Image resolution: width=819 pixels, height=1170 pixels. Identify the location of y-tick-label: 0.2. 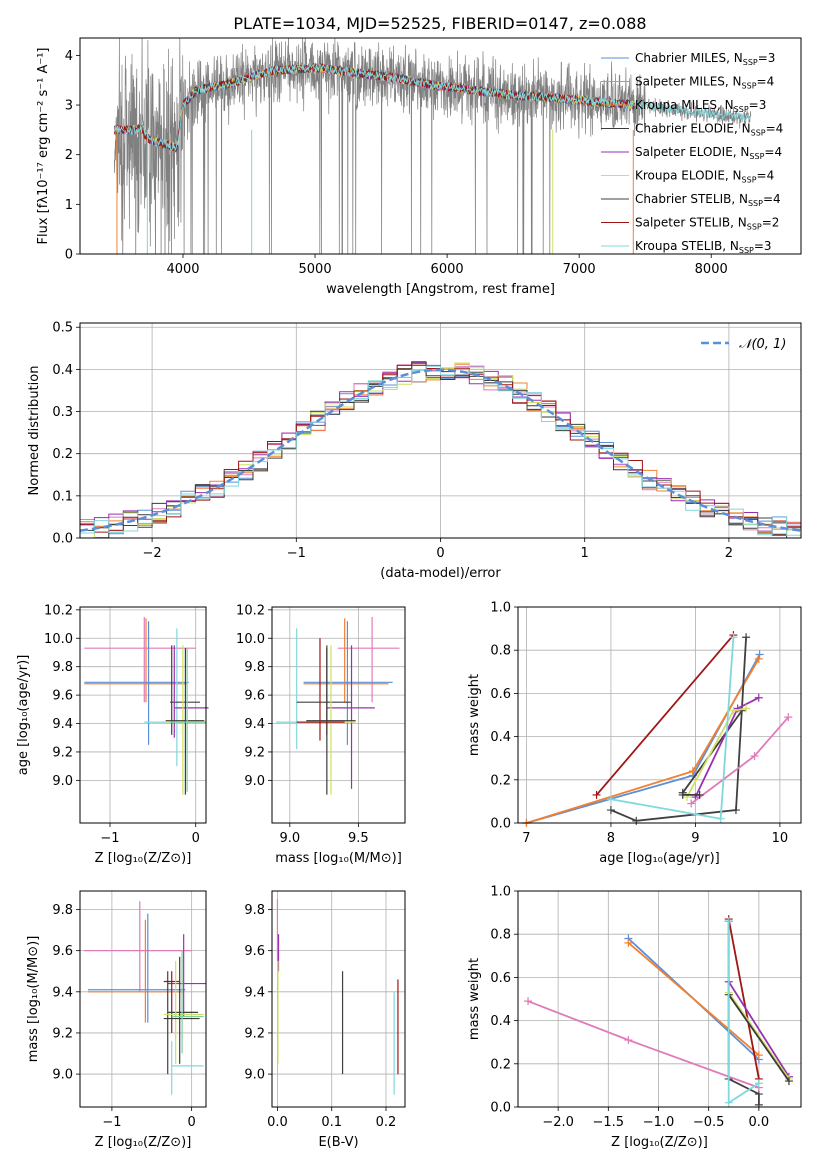
(500, 780).